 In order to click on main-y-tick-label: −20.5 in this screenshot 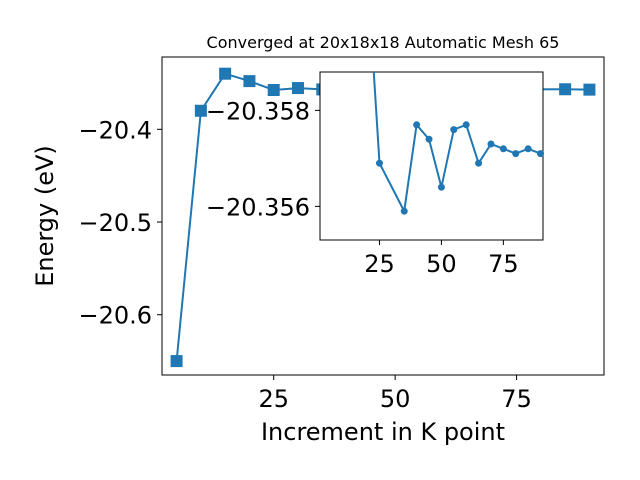, I will do `click(115, 223)`.